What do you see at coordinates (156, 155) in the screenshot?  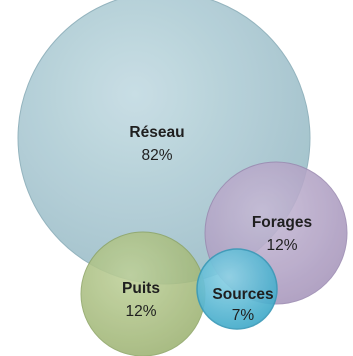 I see `label-reseau-value: 82%` at bounding box center [156, 155].